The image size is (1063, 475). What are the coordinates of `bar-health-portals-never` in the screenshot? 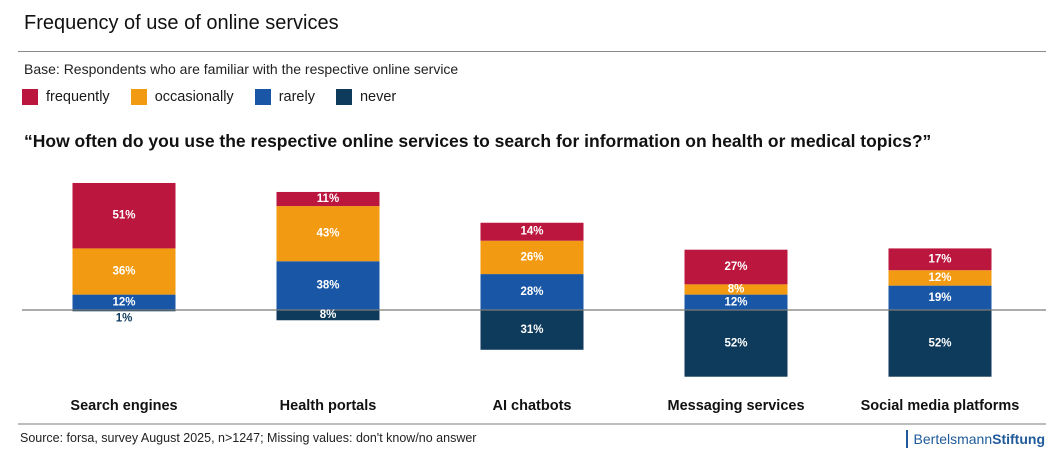 It's located at (328, 315).